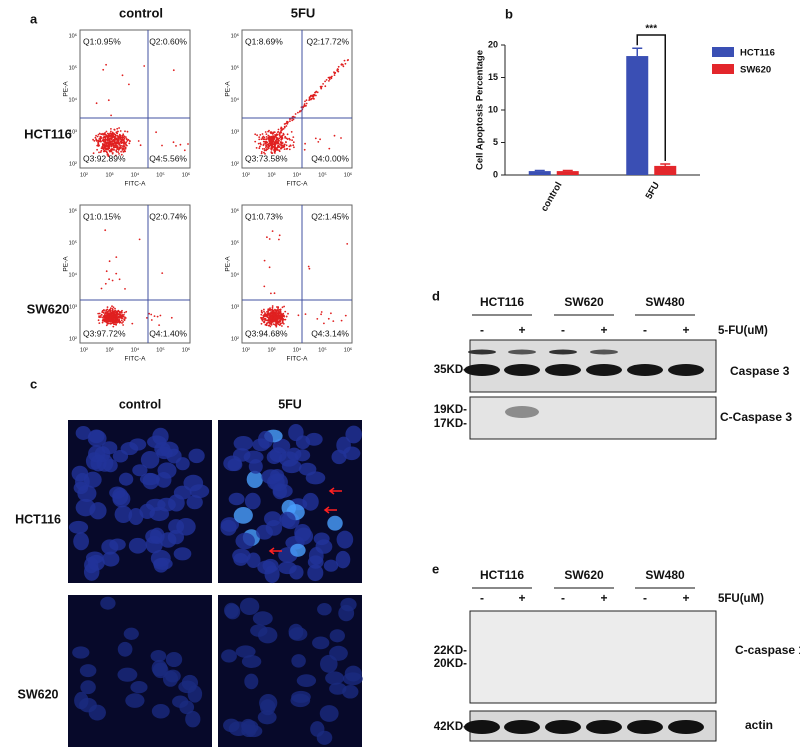  Describe the element at coordinates (480, 110) in the screenshot. I see `y-axis-label: Cell Apoptosis Percentage` at that location.